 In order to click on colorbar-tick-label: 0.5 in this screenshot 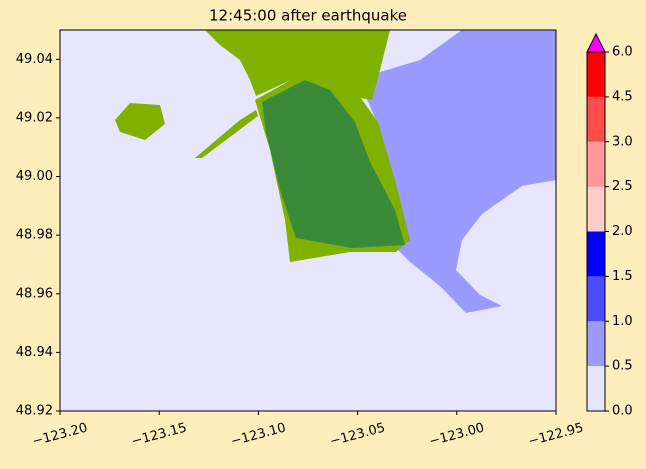, I will do `click(622, 366)`.